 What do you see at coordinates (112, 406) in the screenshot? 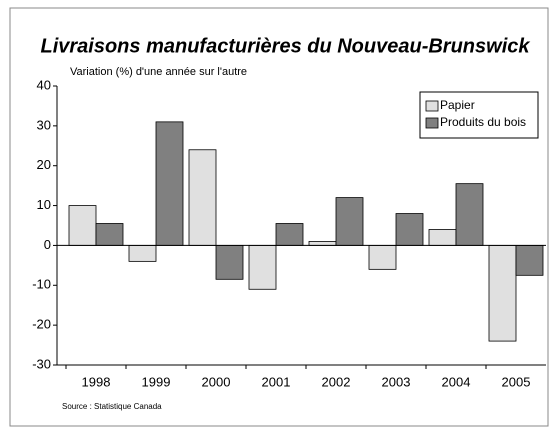
I see `source: Source : Statistique Canada` at bounding box center [112, 406].